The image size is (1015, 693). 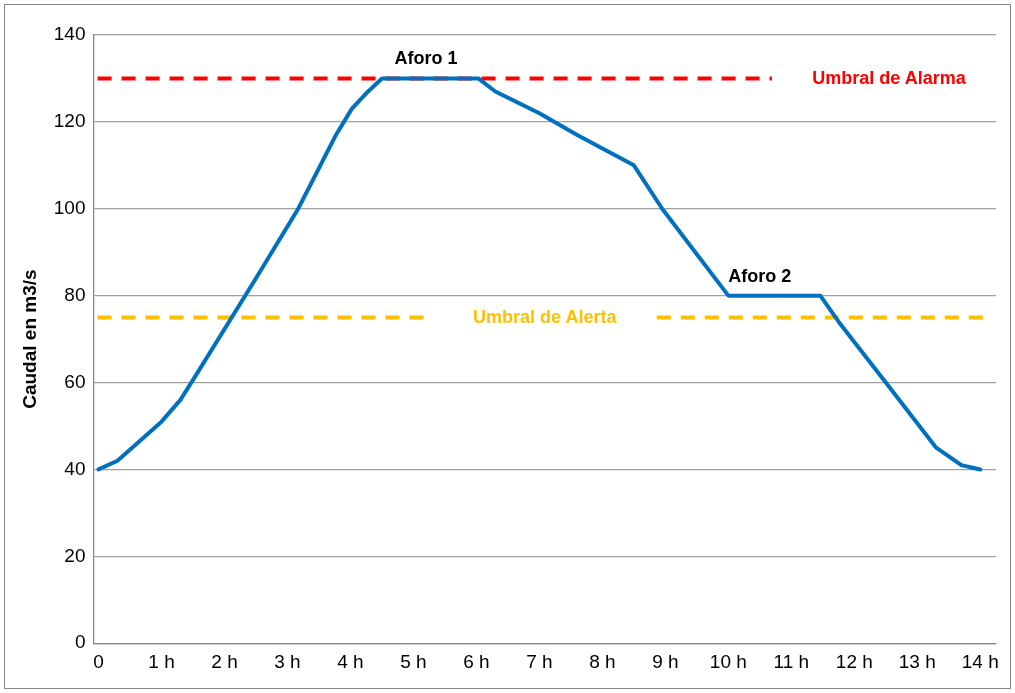 What do you see at coordinates (350, 661) in the screenshot?
I see `x-tick-label: 4 h` at bounding box center [350, 661].